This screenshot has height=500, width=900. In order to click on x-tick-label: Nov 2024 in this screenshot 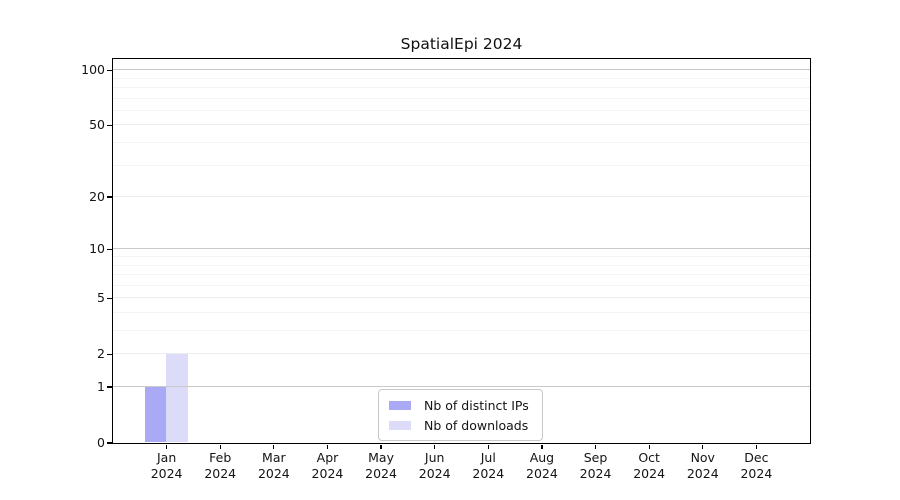, I will do `click(703, 465)`.